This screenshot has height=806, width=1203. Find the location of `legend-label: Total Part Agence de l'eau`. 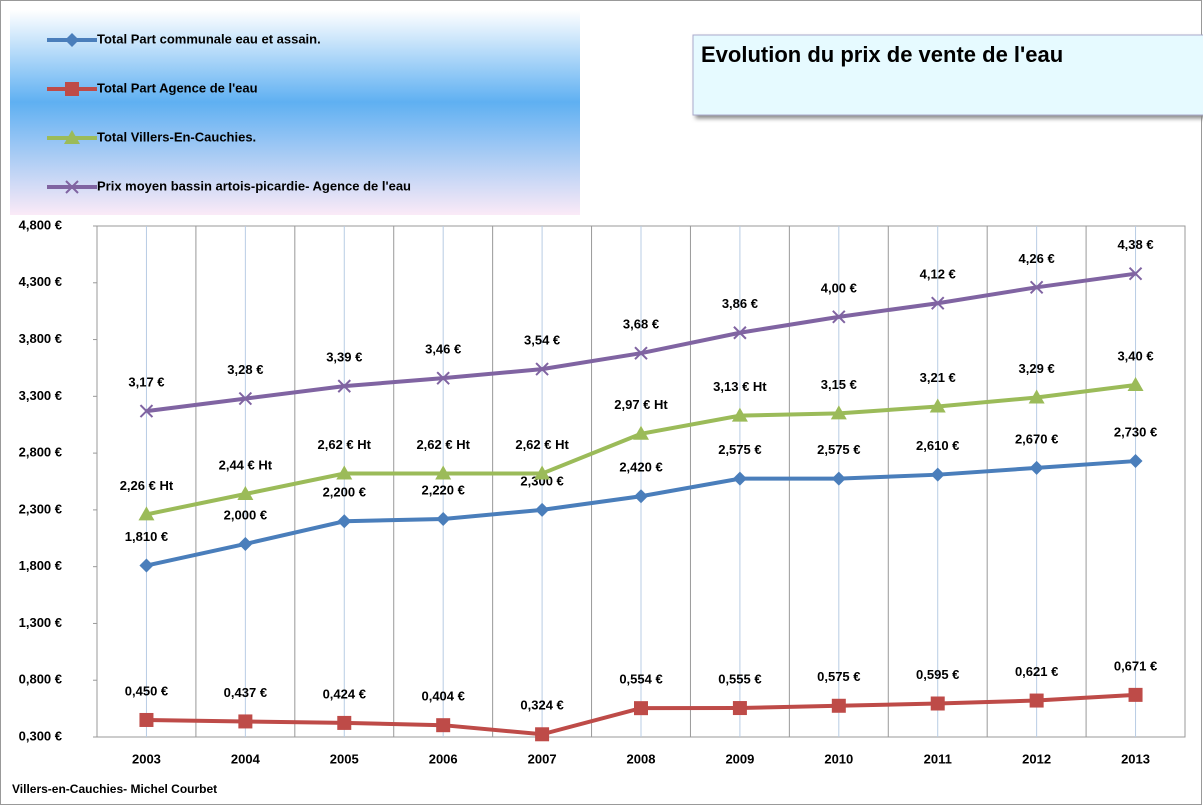

legend-label: Total Part Agence de l'eau is located at coordinates (177, 87).